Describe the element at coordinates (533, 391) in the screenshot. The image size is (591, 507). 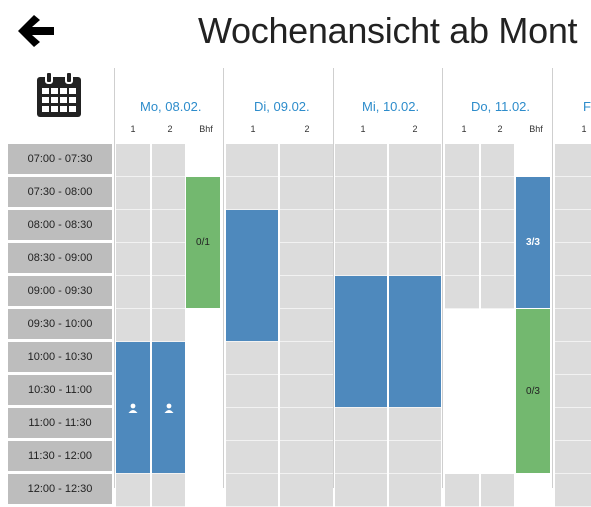
I see `booking-block-do-bhf-2: 0/3` at that location.